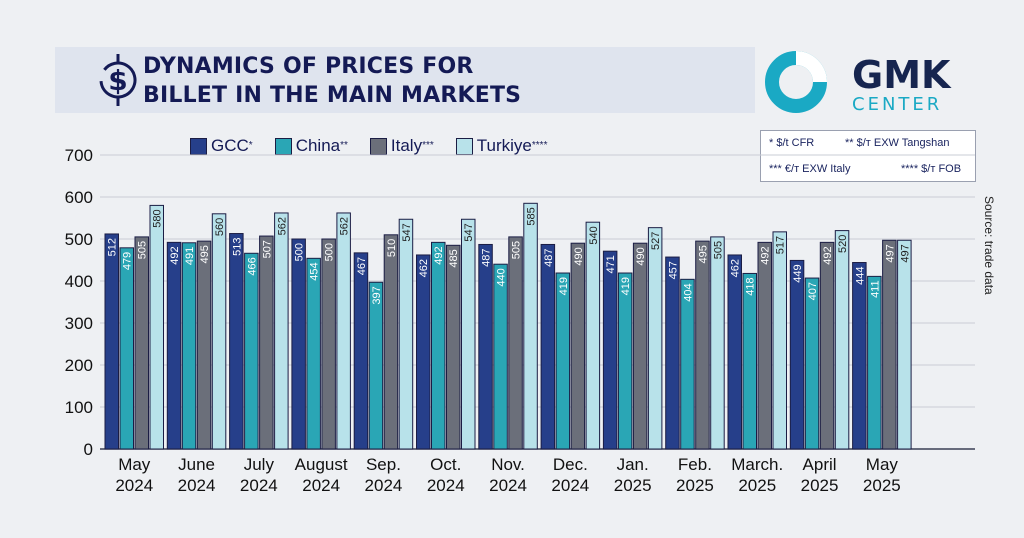 Image resolution: width=1024 pixels, height=538 pixels. What do you see at coordinates (221, 146) in the screenshot?
I see `legend-item-gcc: GCC *` at bounding box center [221, 146].